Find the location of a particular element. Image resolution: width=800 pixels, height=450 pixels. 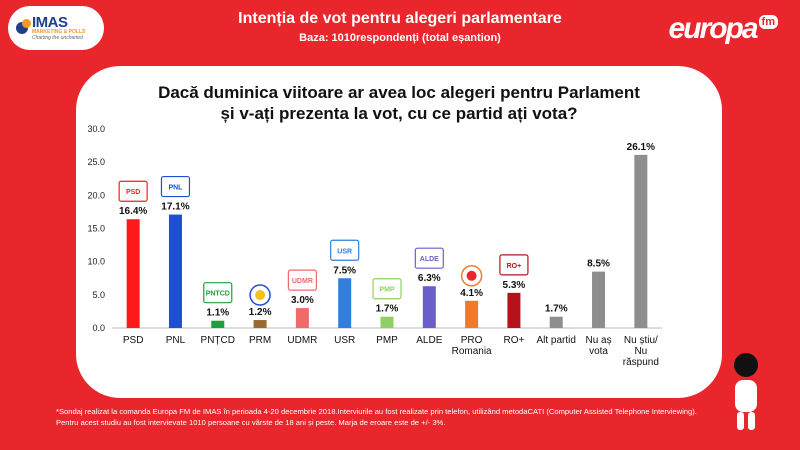

party-logo-text: RO+ is located at coordinates (514, 266).